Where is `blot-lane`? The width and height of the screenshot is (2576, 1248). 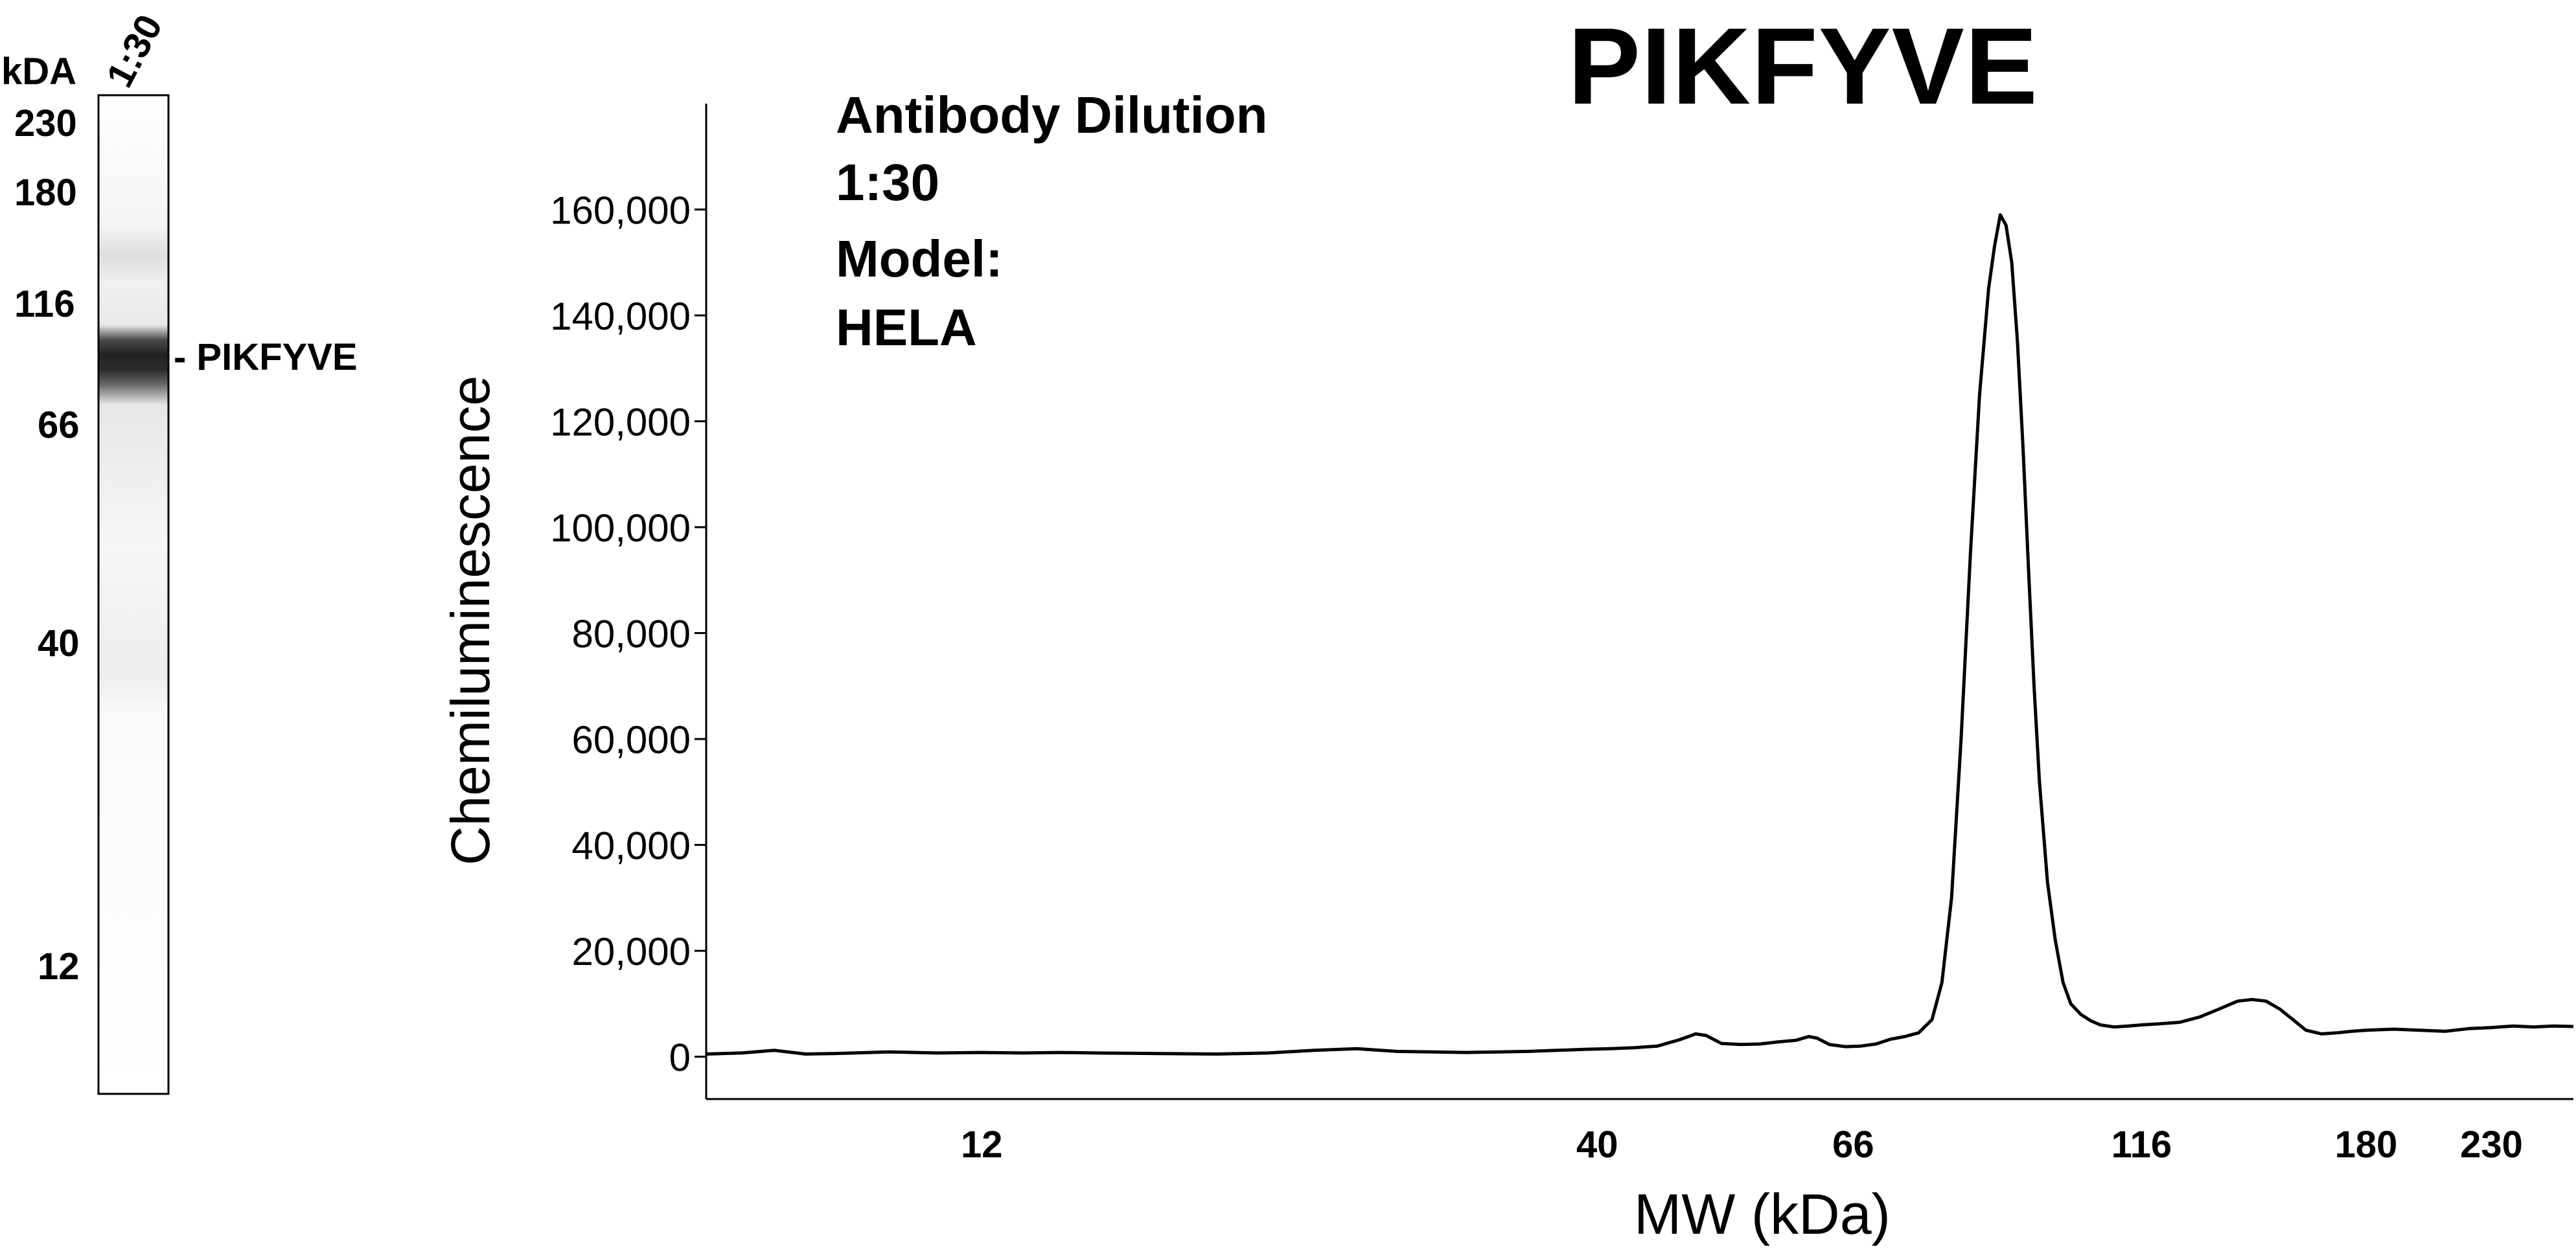 blot-lane is located at coordinates (133, 594).